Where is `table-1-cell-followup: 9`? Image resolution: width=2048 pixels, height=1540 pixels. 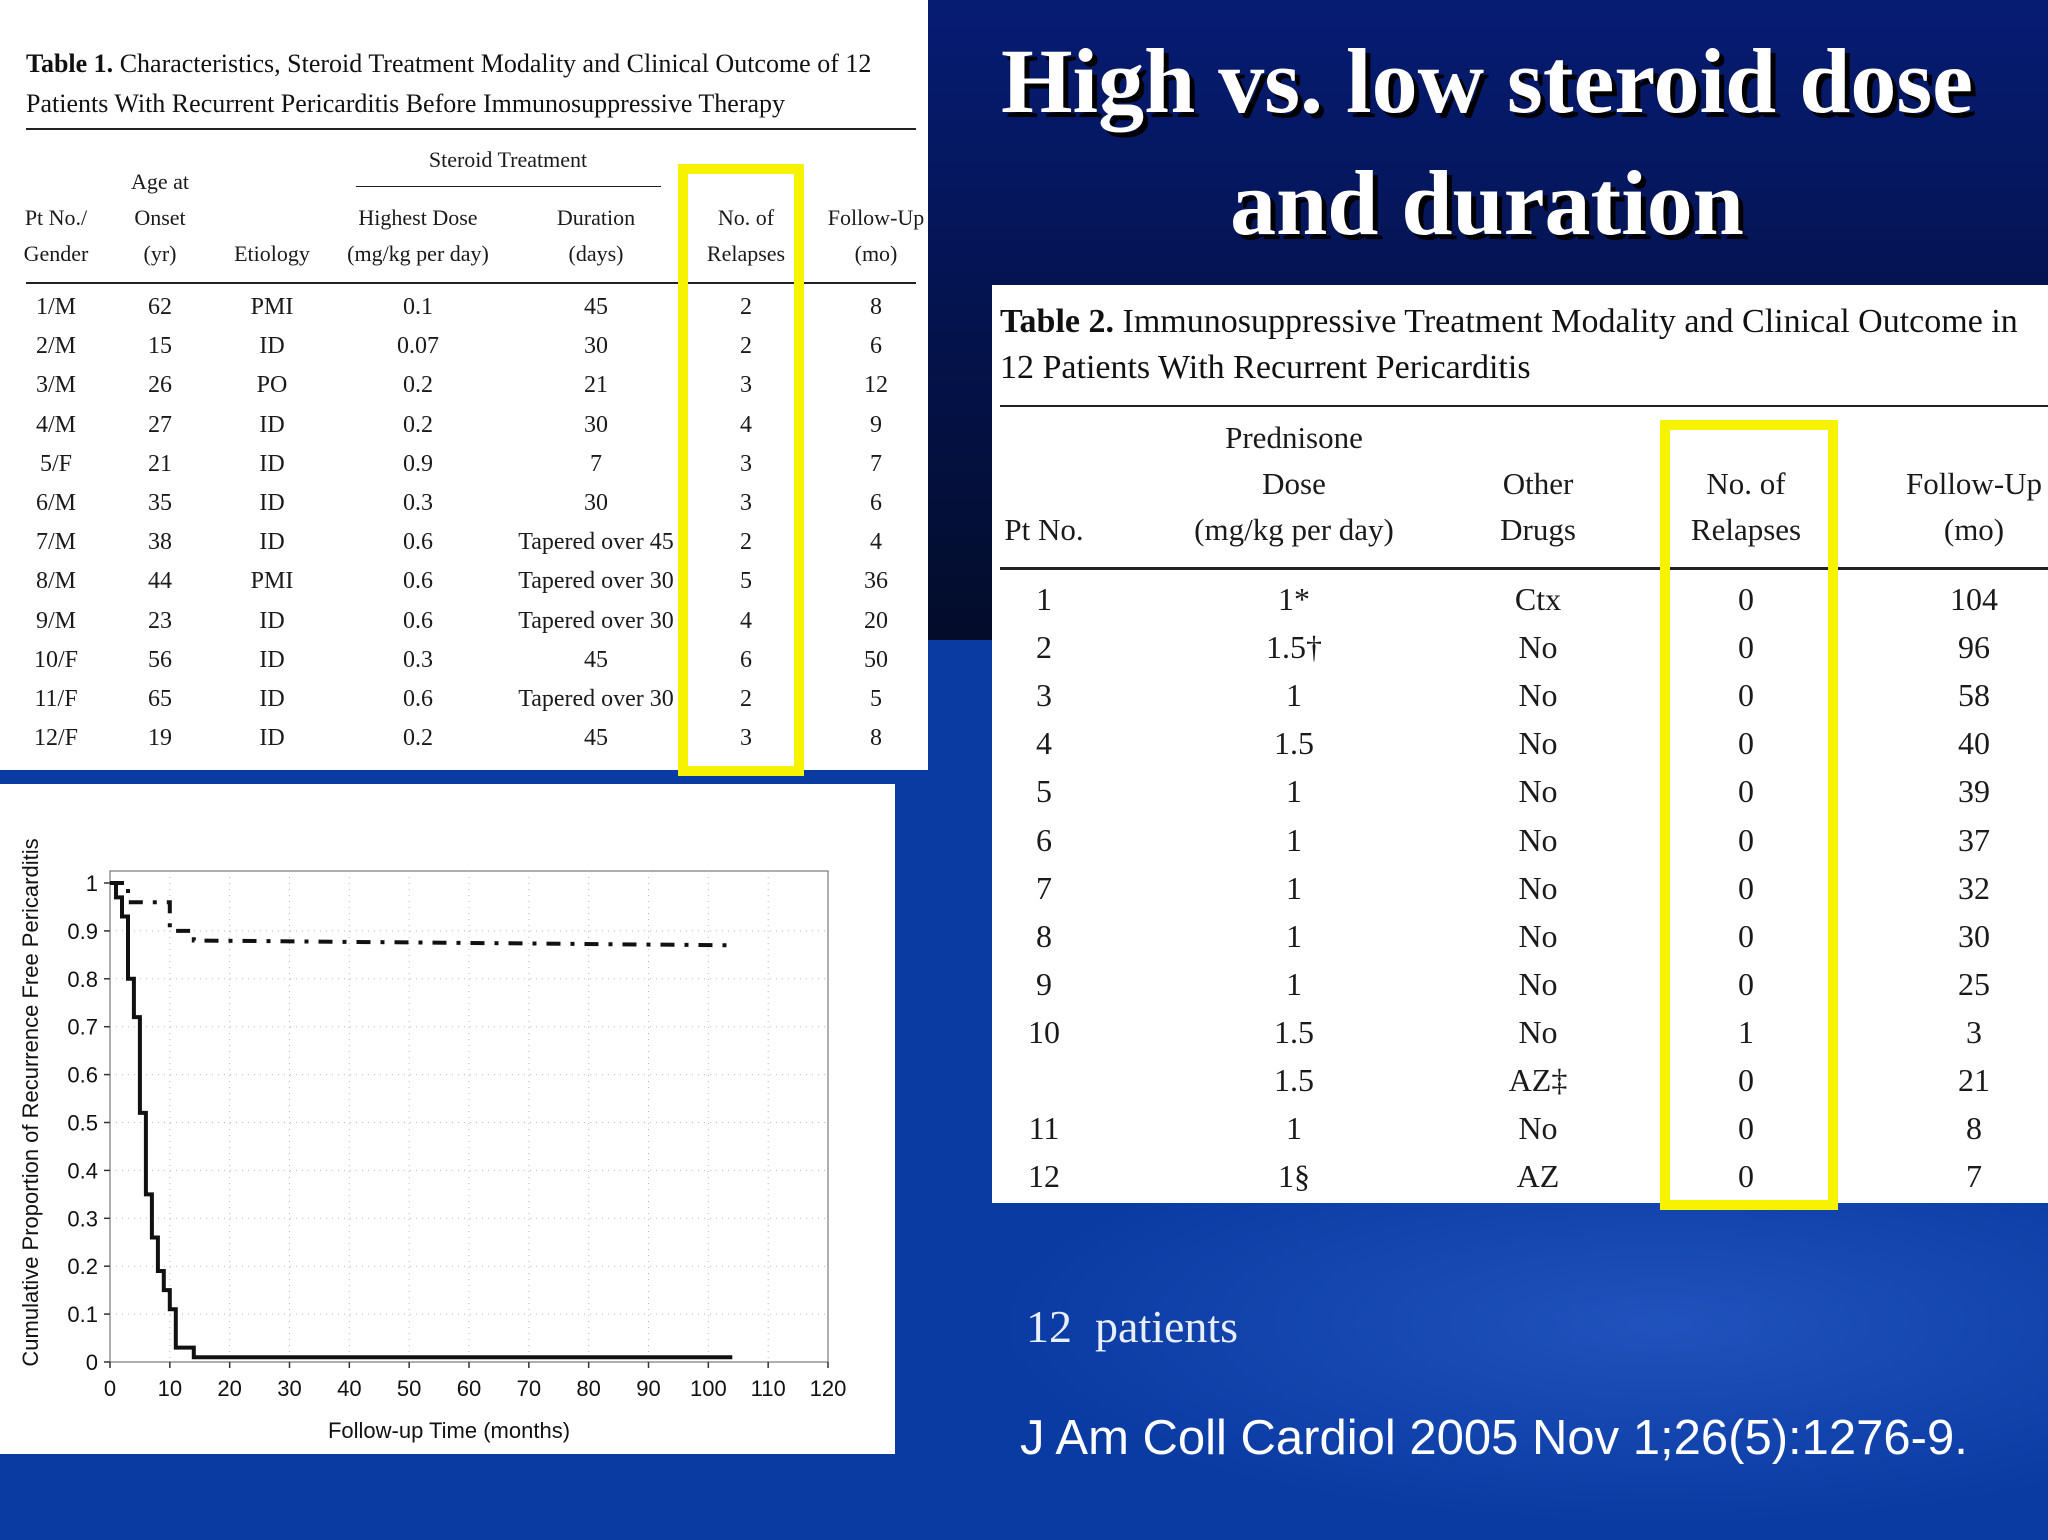
table-1-cell-followup: 9 is located at coordinates (876, 424).